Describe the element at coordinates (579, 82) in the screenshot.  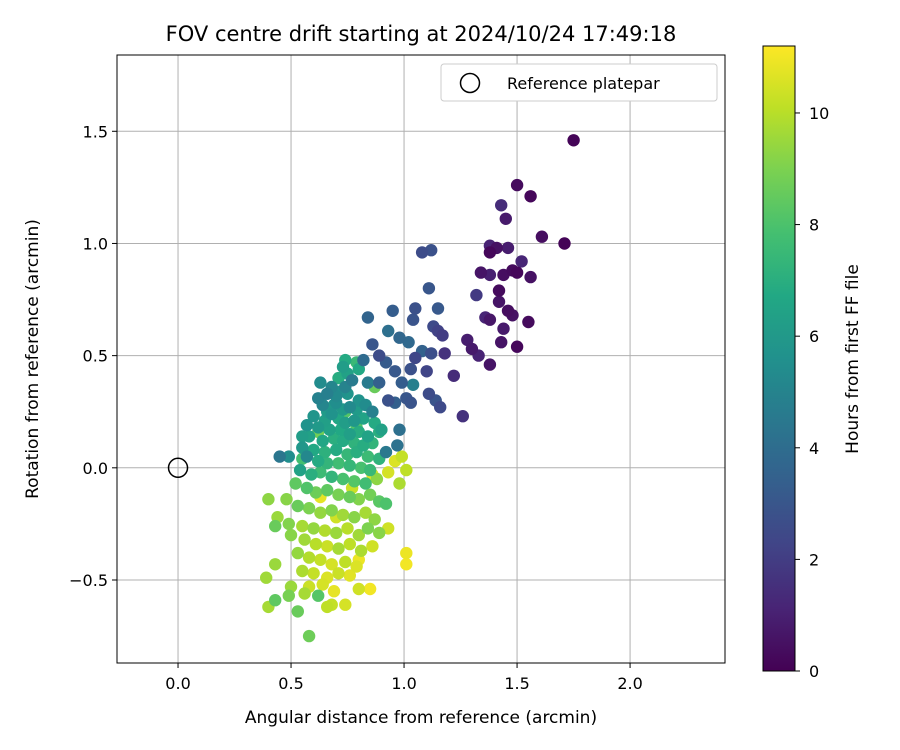
I see `legend-box` at that location.